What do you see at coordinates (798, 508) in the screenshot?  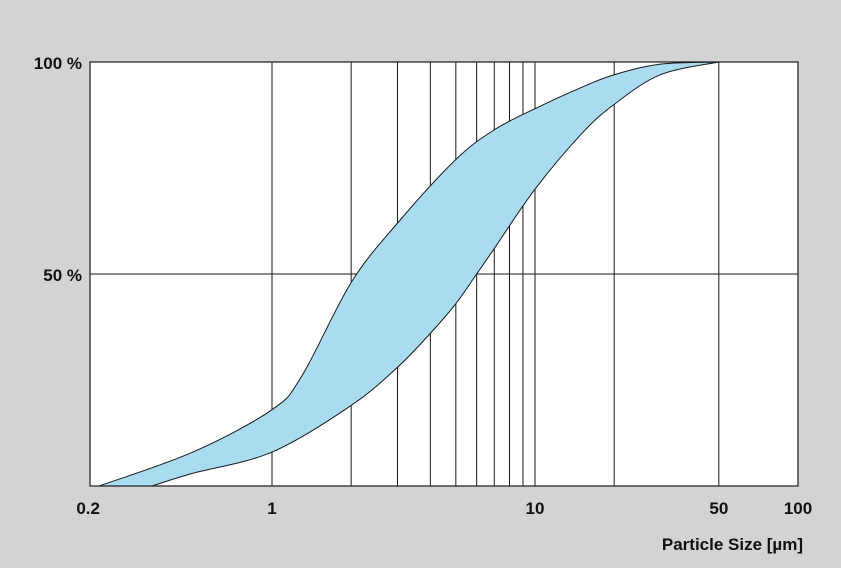 I see `x-tick-label: 100` at bounding box center [798, 508].